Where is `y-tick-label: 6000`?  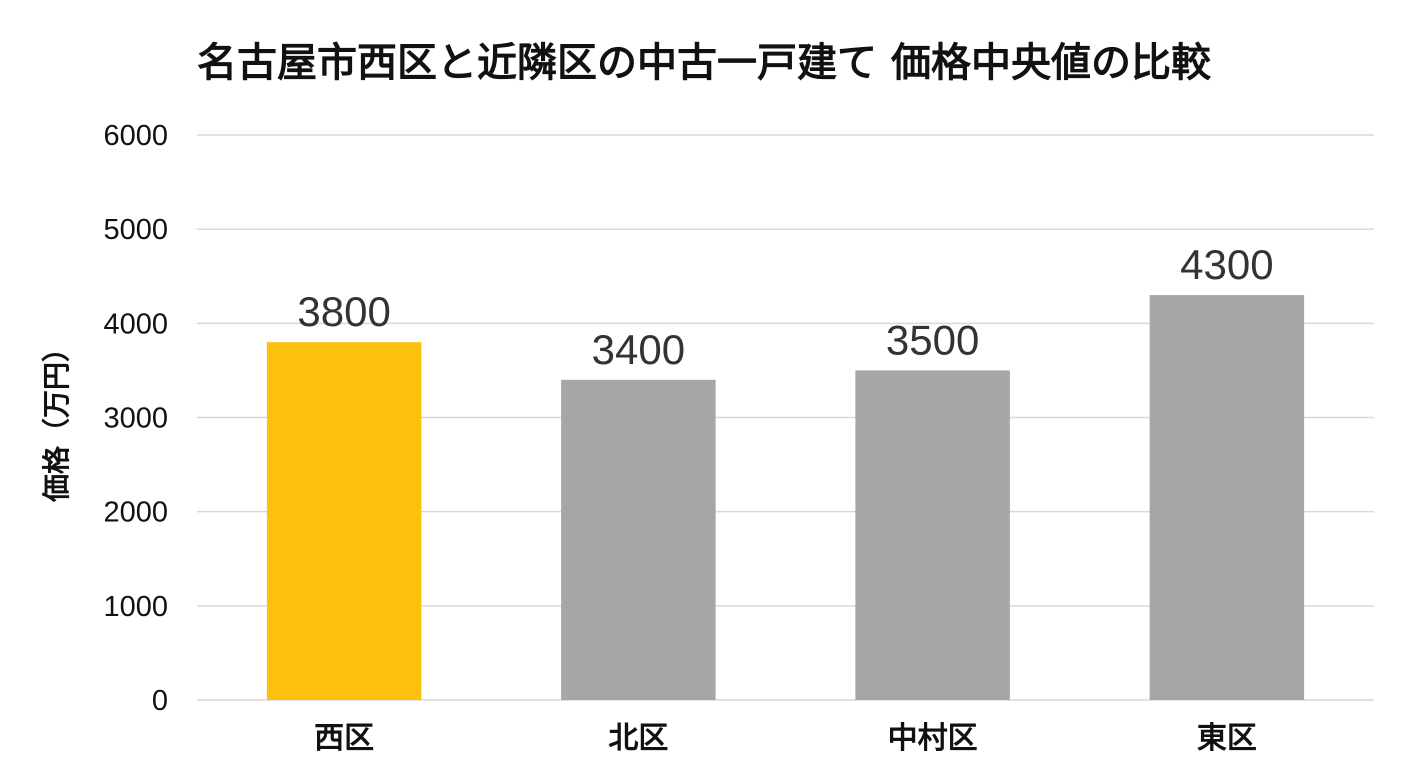 y-tick-label: 6000 is located at coordinates (135, 136).